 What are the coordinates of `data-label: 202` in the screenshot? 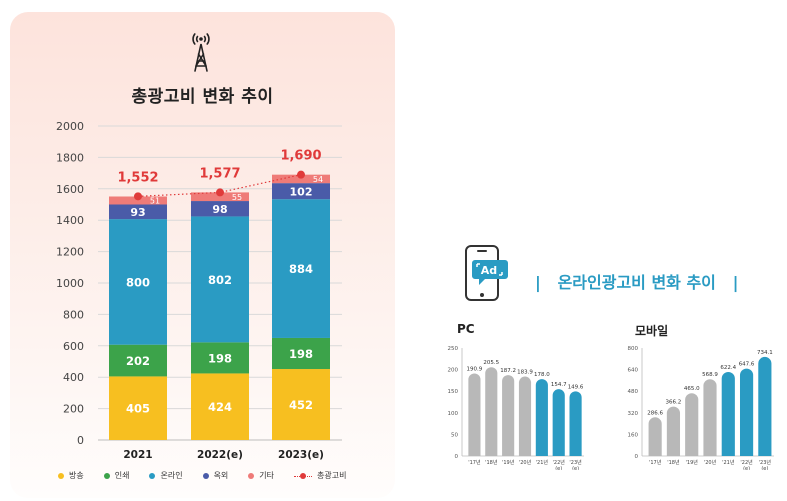 It's located at (138, 361).